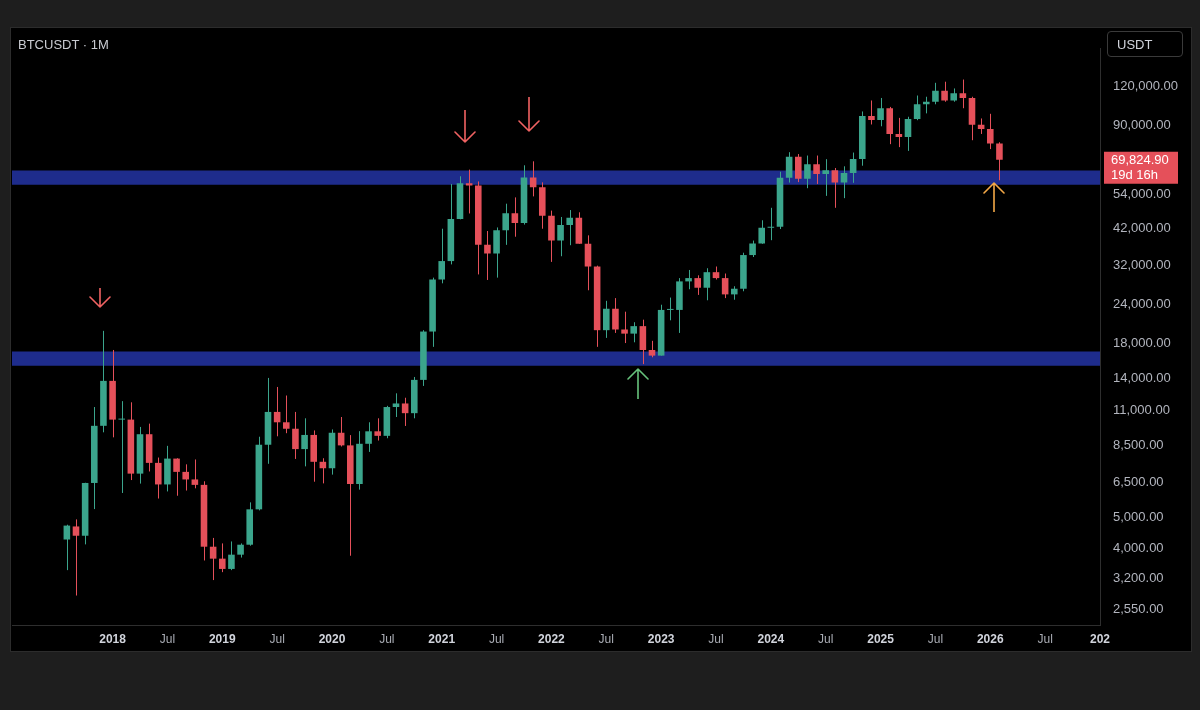  Describe the element at coordinates (1146, 85) in the screenshot. I see `y-tick-label: 120,000.00` at that location.